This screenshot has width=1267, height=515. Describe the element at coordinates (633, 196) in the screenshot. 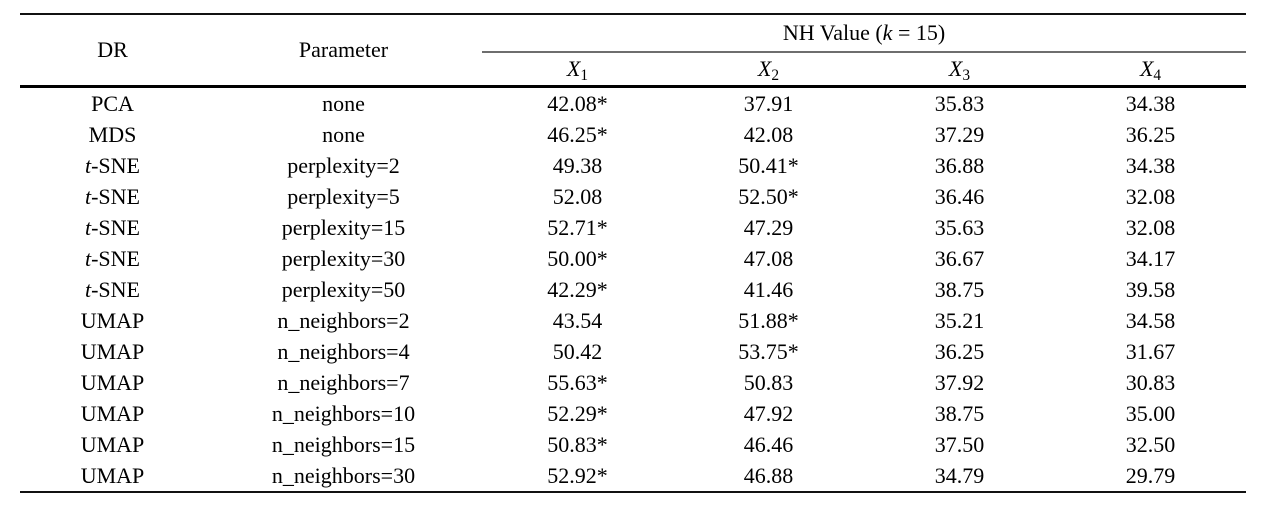

I see `table-row: t-SNE perplexity=5 52.08 52.50* 36.46 32.08` at that location.